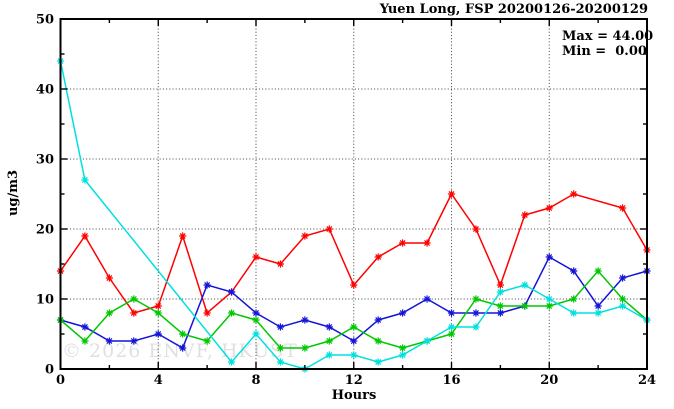  Describe the element at coordinates (45, 160) in the screenshot. I see `y-tick-label: 30` at that location.